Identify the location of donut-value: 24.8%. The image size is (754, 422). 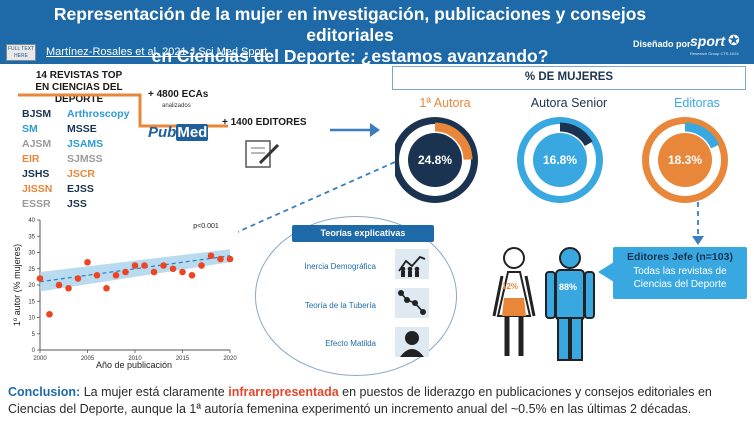
(435, 160).